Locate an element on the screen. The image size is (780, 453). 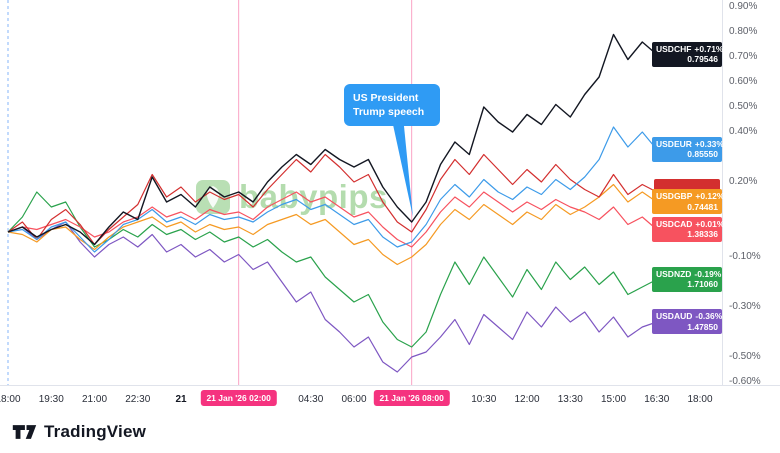
series-line-USDCAD is located at coordinates (332, 219).